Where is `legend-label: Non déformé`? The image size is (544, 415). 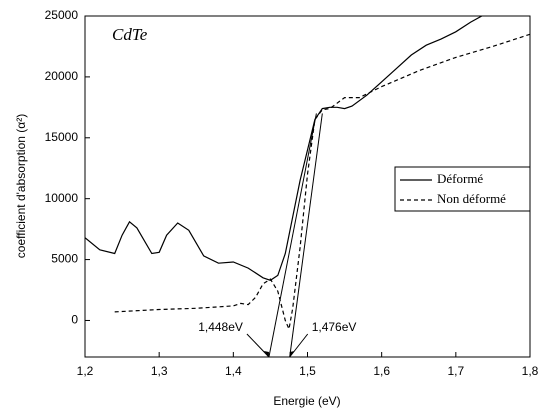
legend-label: Non déformé is located at coordinates (471, 198).